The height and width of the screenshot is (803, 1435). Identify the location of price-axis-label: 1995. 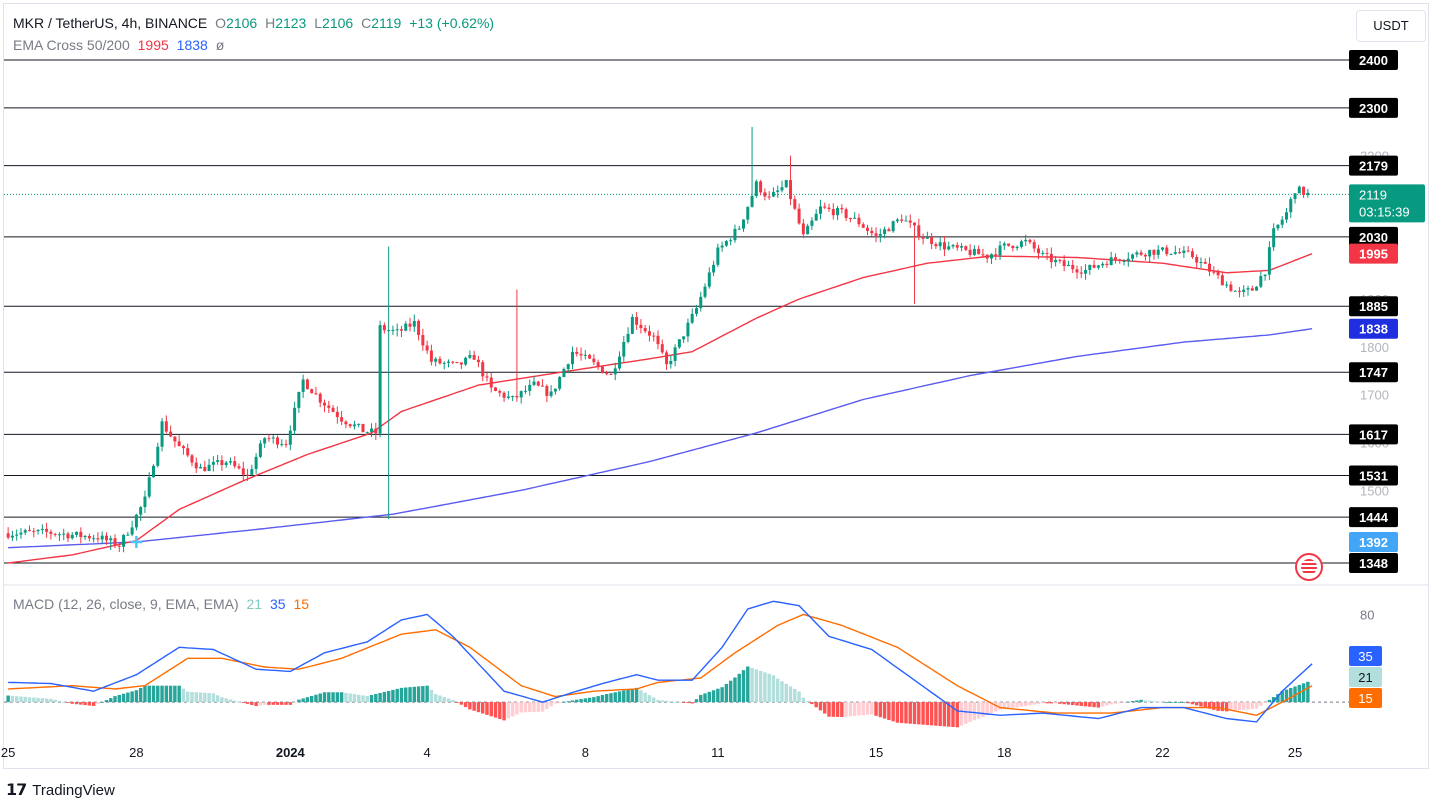
(1373, 254).